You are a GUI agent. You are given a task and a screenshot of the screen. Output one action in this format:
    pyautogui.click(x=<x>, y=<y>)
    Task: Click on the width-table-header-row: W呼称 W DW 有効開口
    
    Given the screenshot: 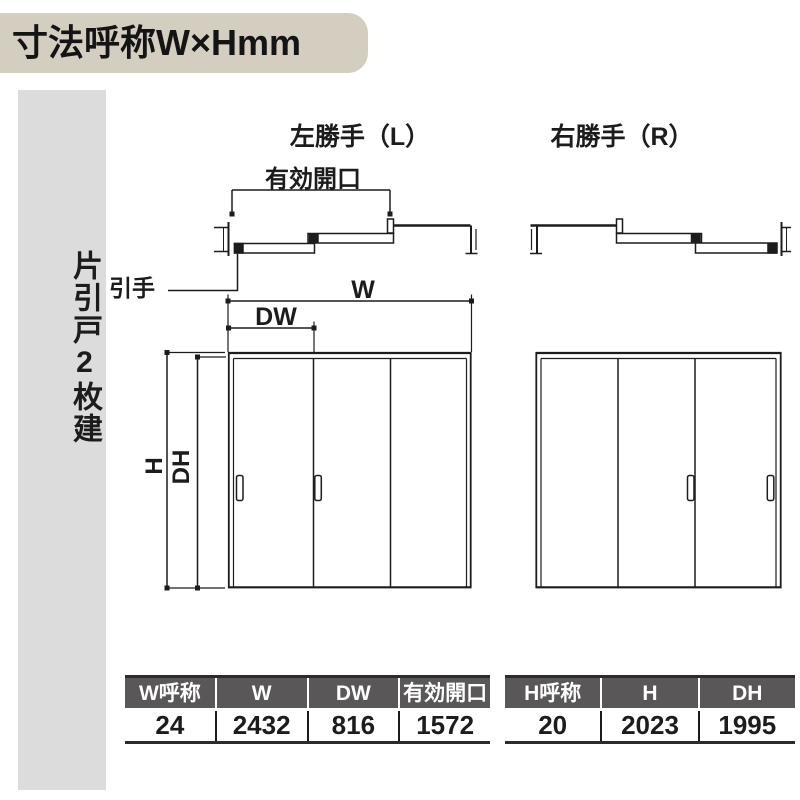 What is the action you would take?
    pyautogui.click(x=307, y=691)
    